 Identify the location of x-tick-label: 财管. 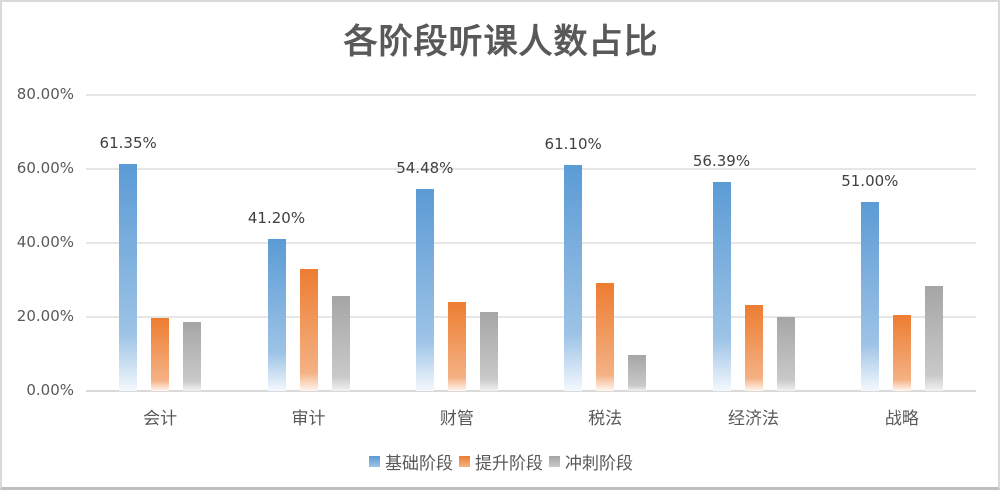
(456, 419).